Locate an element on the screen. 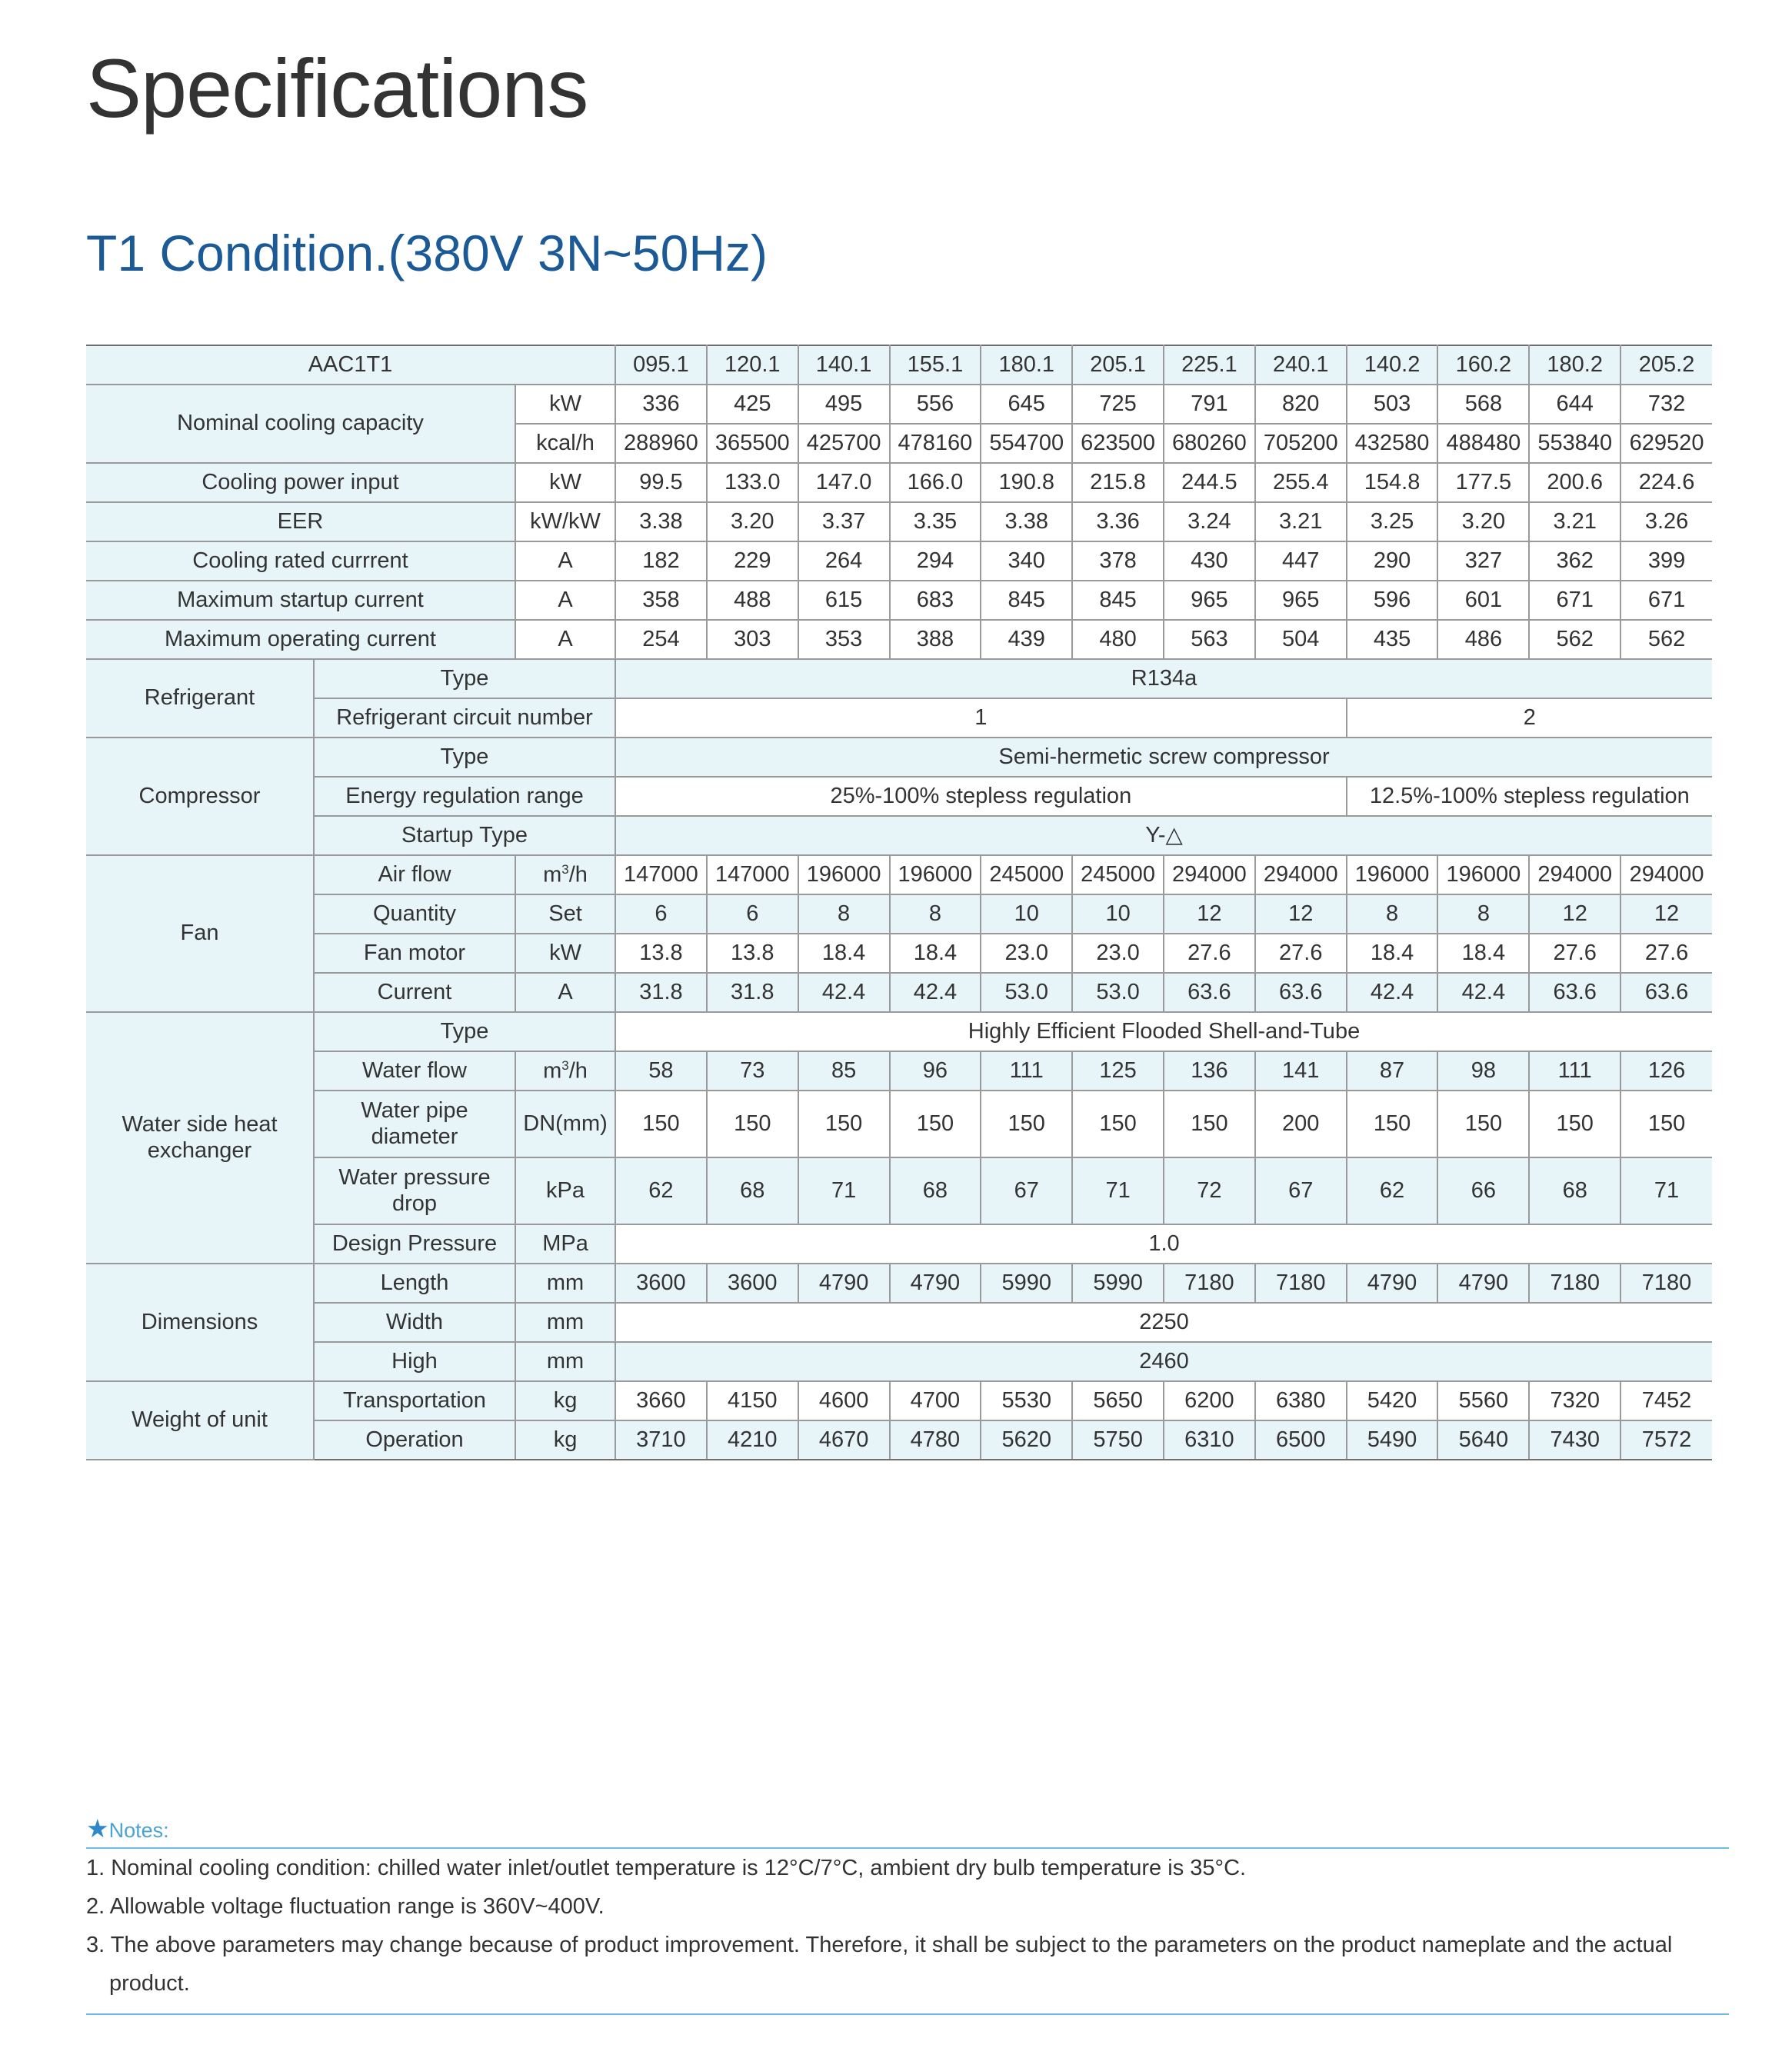 The height and width of the screenshot is (2048, 1792). value-cell: 229 is located at coordinates (752, 561).